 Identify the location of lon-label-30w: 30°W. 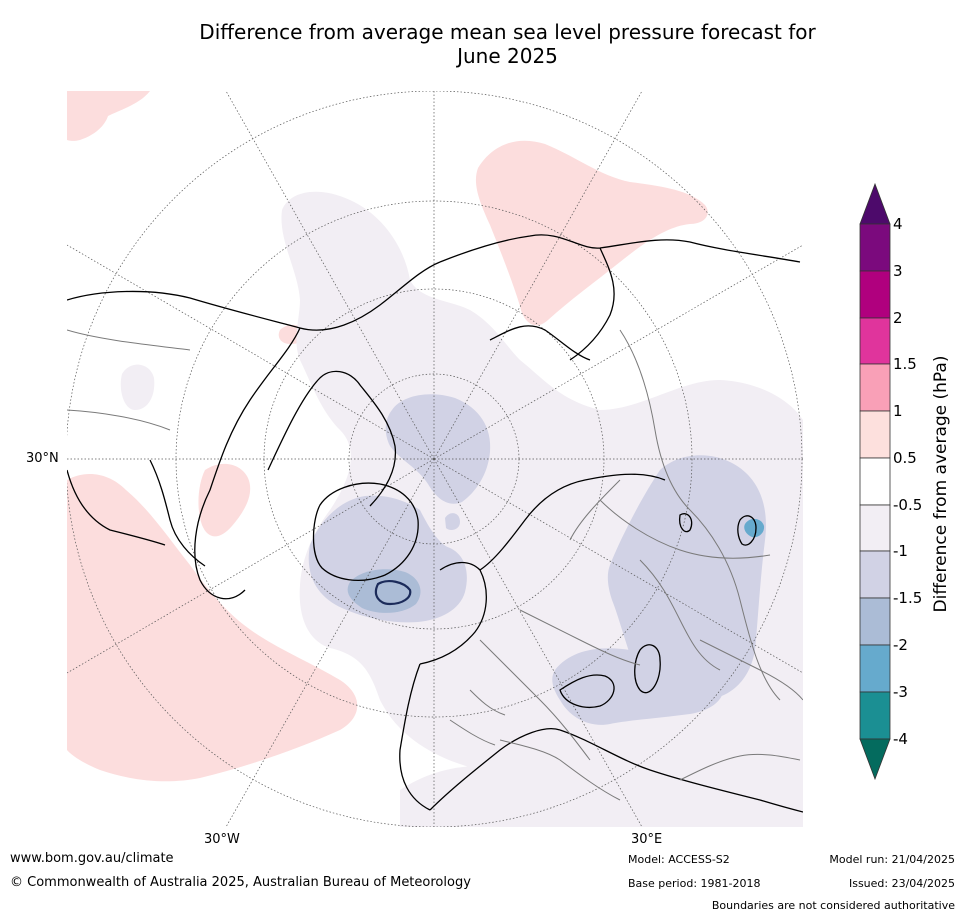
(222, 839).